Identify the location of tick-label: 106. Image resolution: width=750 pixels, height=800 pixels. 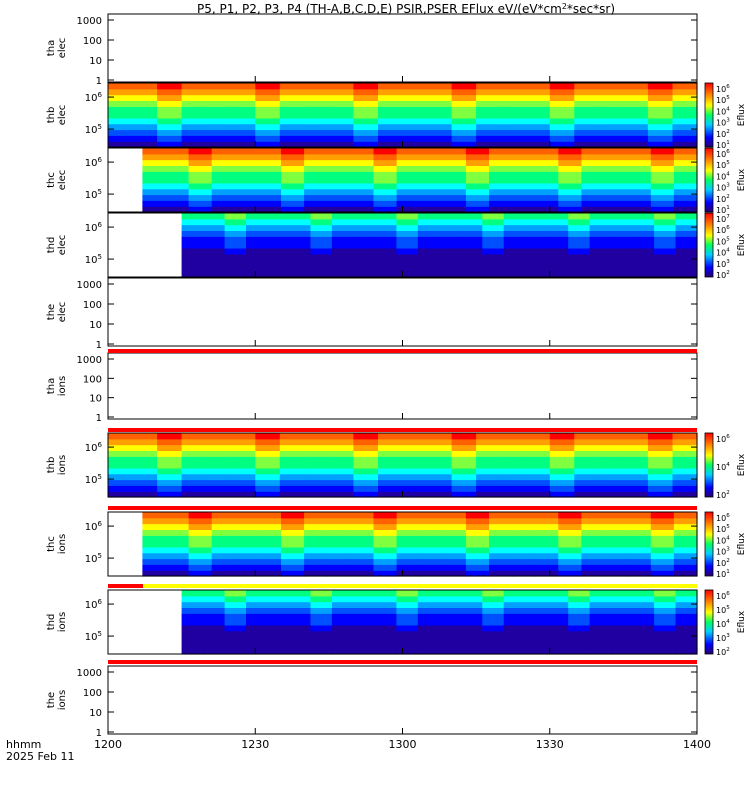
(94, 162).